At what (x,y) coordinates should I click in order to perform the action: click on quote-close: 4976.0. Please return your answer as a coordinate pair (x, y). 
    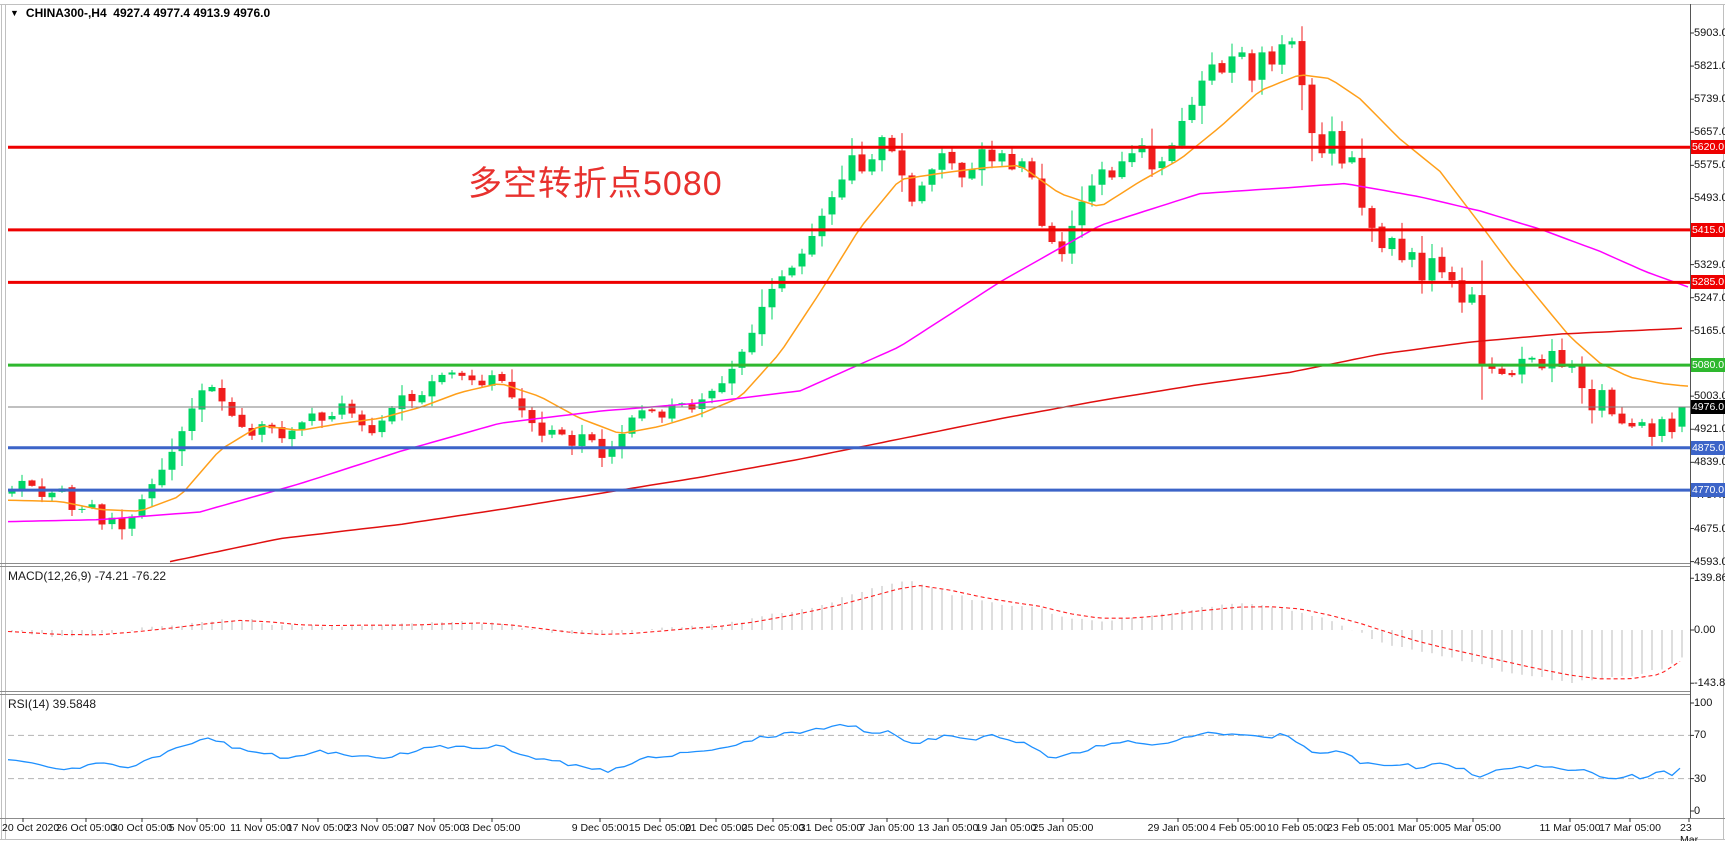
    Looking at the image, I should click on (252, 13).